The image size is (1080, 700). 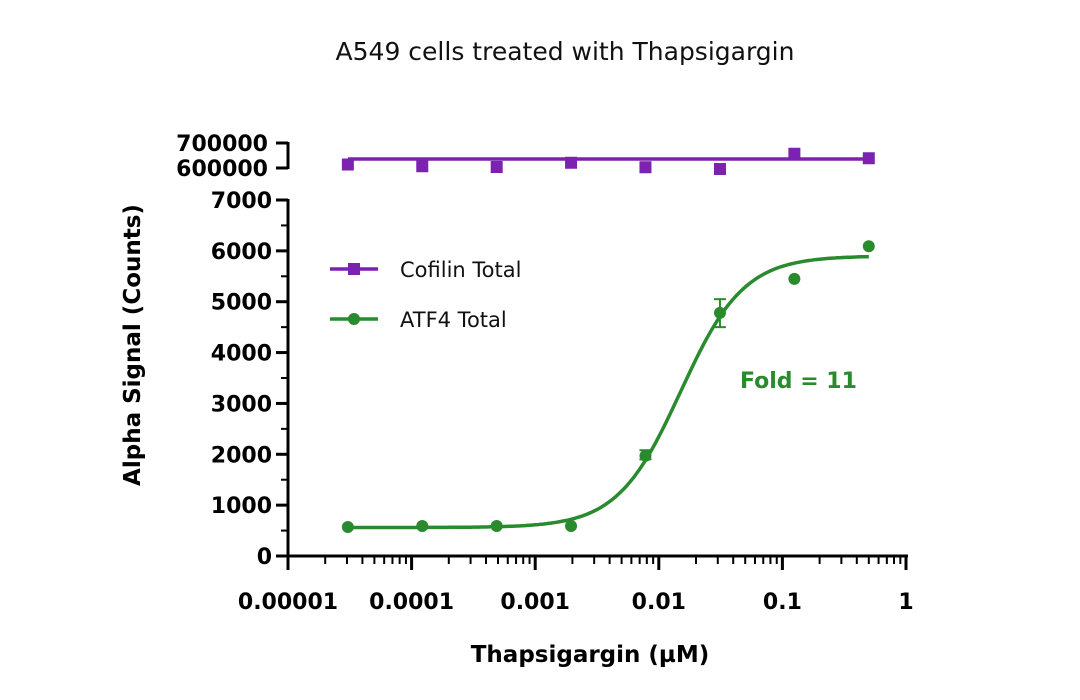 I want to click on legend-label: Cofilin Total, so click(x=460, y=270).